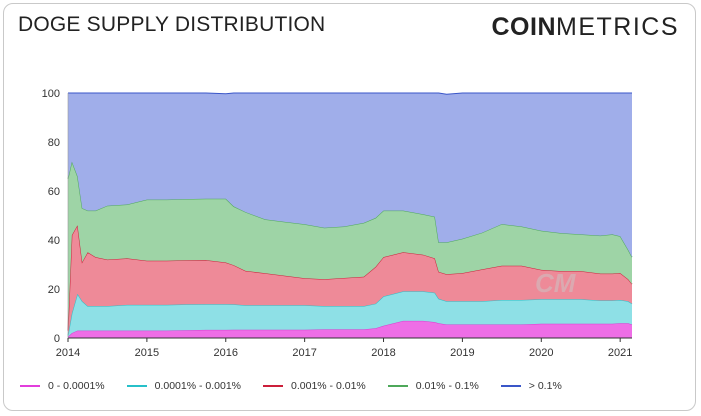 This screenshot has height=416, width=701. Describe the element at coordinates (523, 27) in the screenshot. I see `logo-coin-text: COIN` at that location.